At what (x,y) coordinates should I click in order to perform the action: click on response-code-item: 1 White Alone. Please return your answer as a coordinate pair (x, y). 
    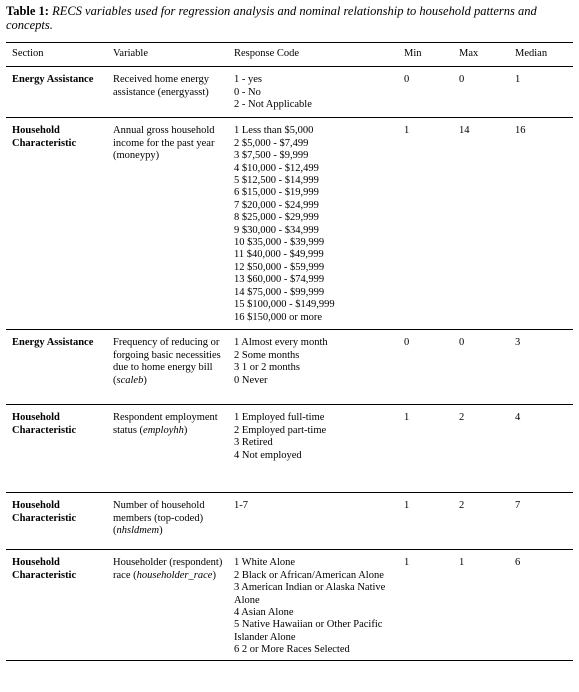
    Looking at the image, I should click on (265, 563).